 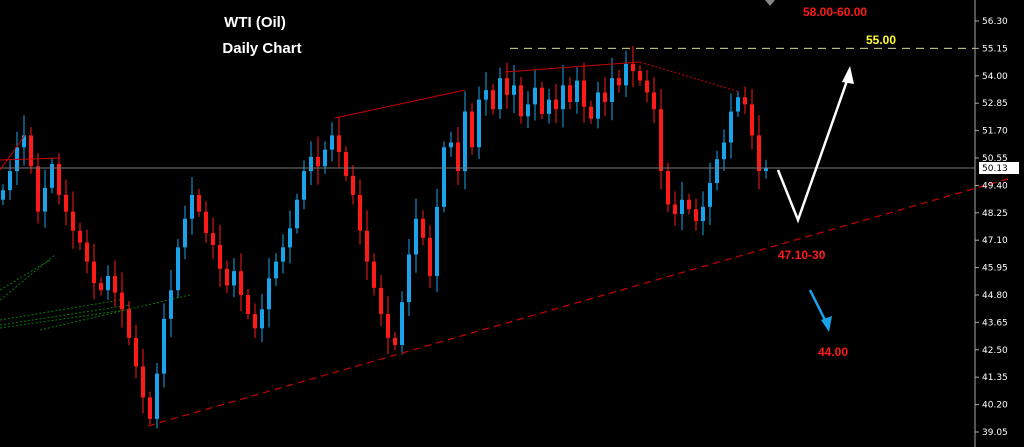 What do you see at coordinates (95, 292) in the screenshot?
I see `fan-lines` at bounding box center [95, 292].